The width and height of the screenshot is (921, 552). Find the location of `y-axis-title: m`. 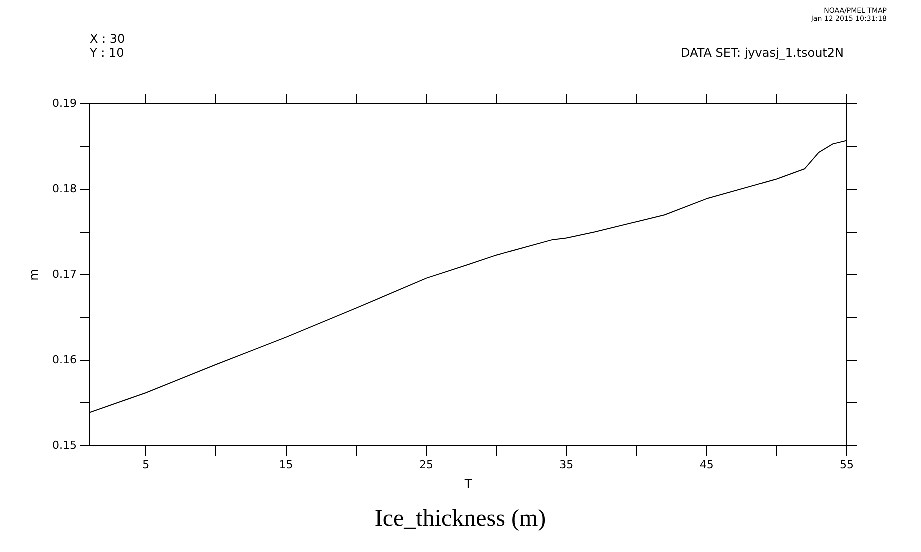

y-axis-title: m is located at coordinates (33, 275).